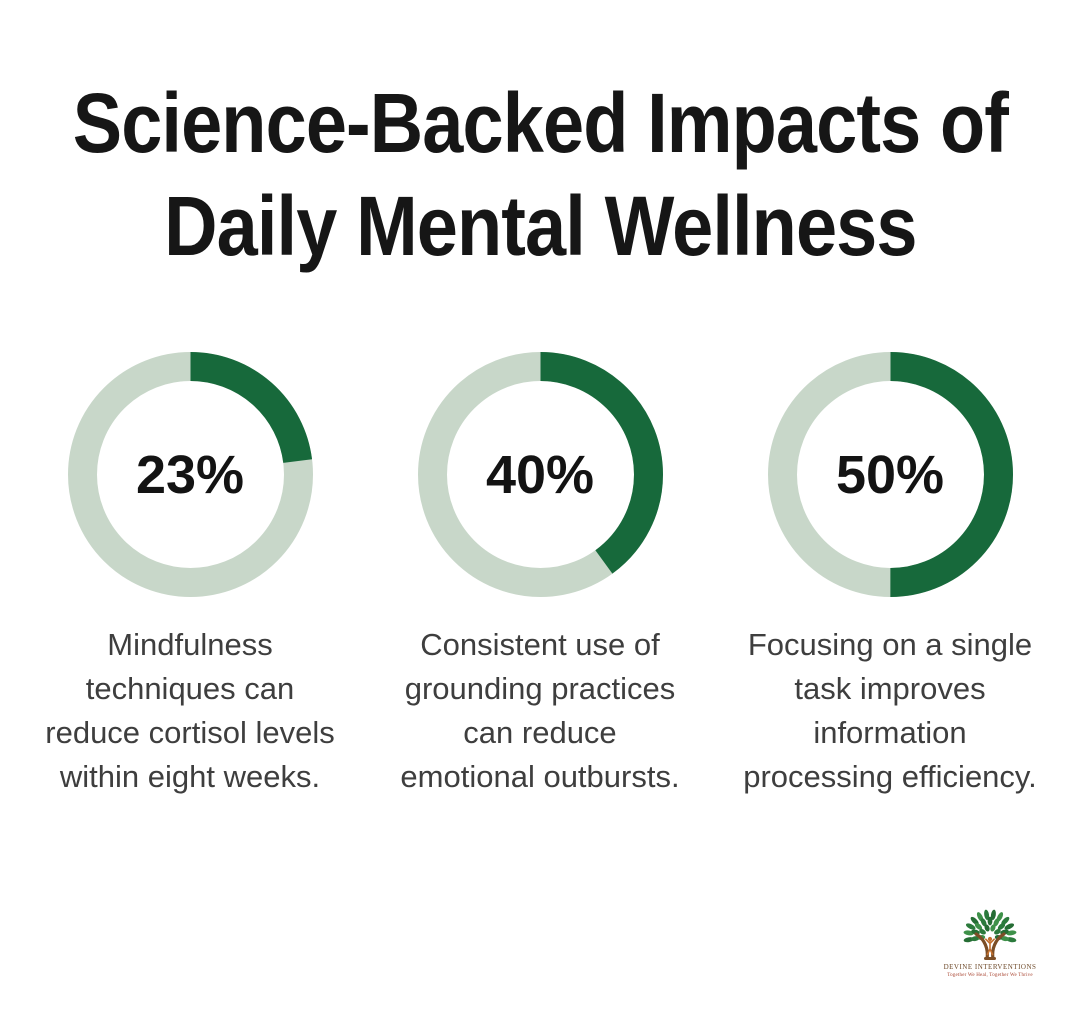 The height and width of the screenshot is (1026, 1080). I want to click on donut-percent-label: 40%, so click(540, 474).